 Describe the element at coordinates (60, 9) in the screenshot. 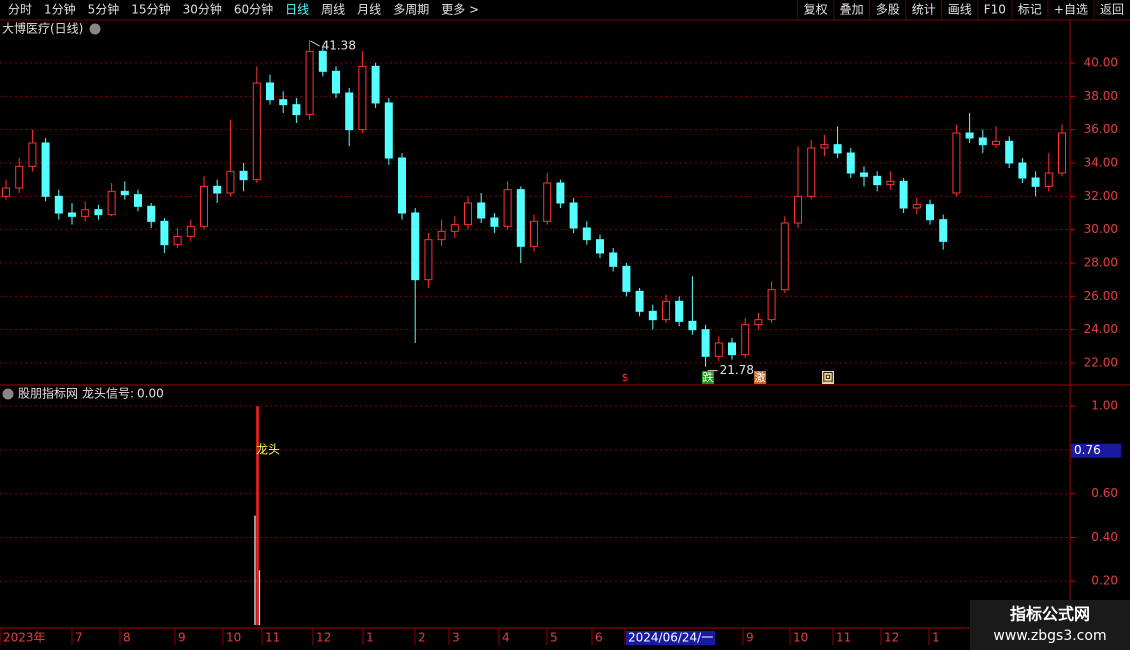

I see `toolbar-item: 1分钟` at that location.